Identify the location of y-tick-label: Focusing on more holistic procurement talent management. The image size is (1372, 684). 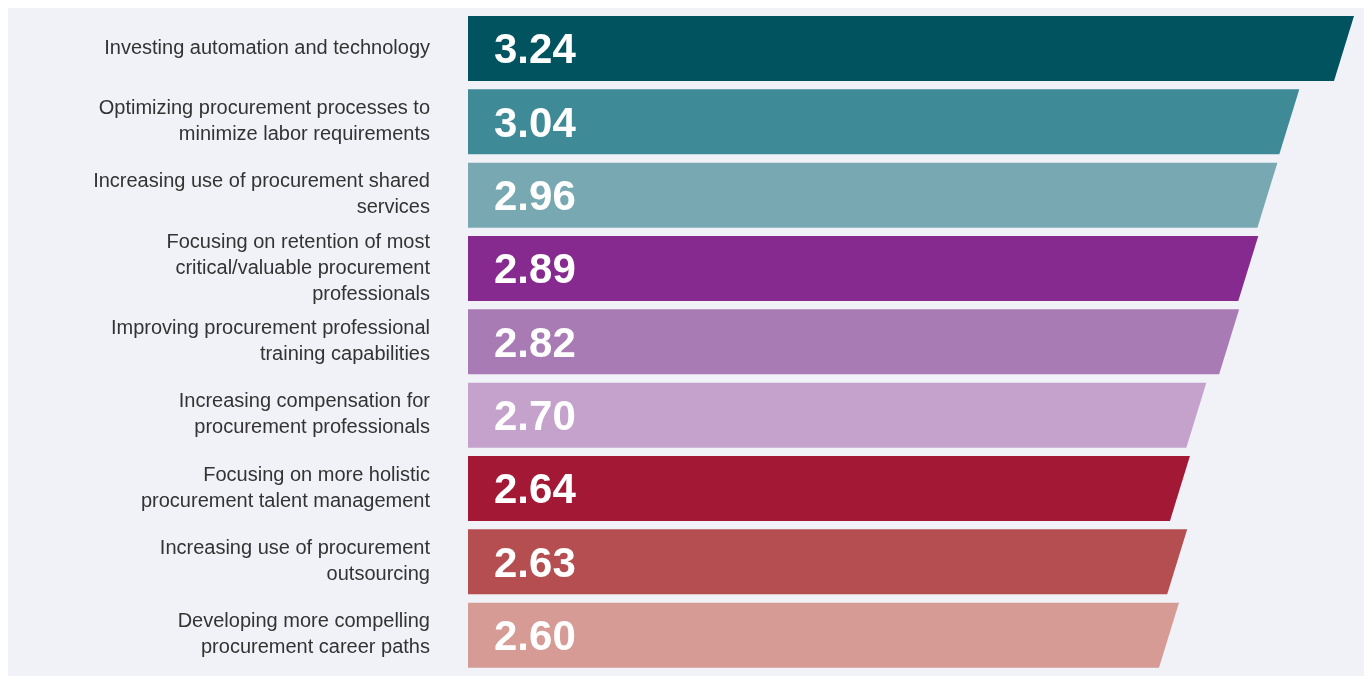
(285, 486).